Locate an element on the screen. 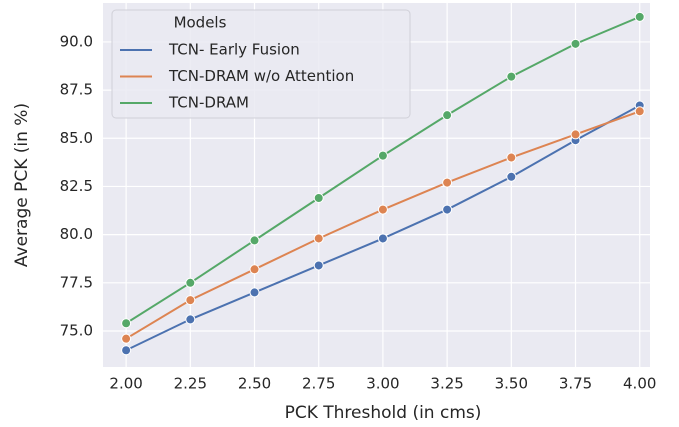  x-tick-label: 2.75 is located at coordinates (318, 384).